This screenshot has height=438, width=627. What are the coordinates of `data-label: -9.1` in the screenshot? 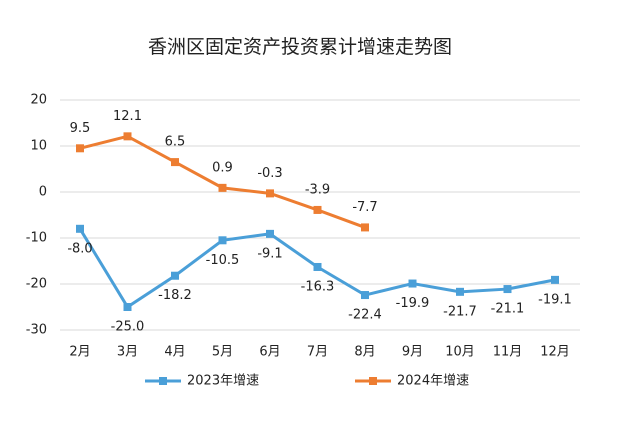 It's located at (269, 253).